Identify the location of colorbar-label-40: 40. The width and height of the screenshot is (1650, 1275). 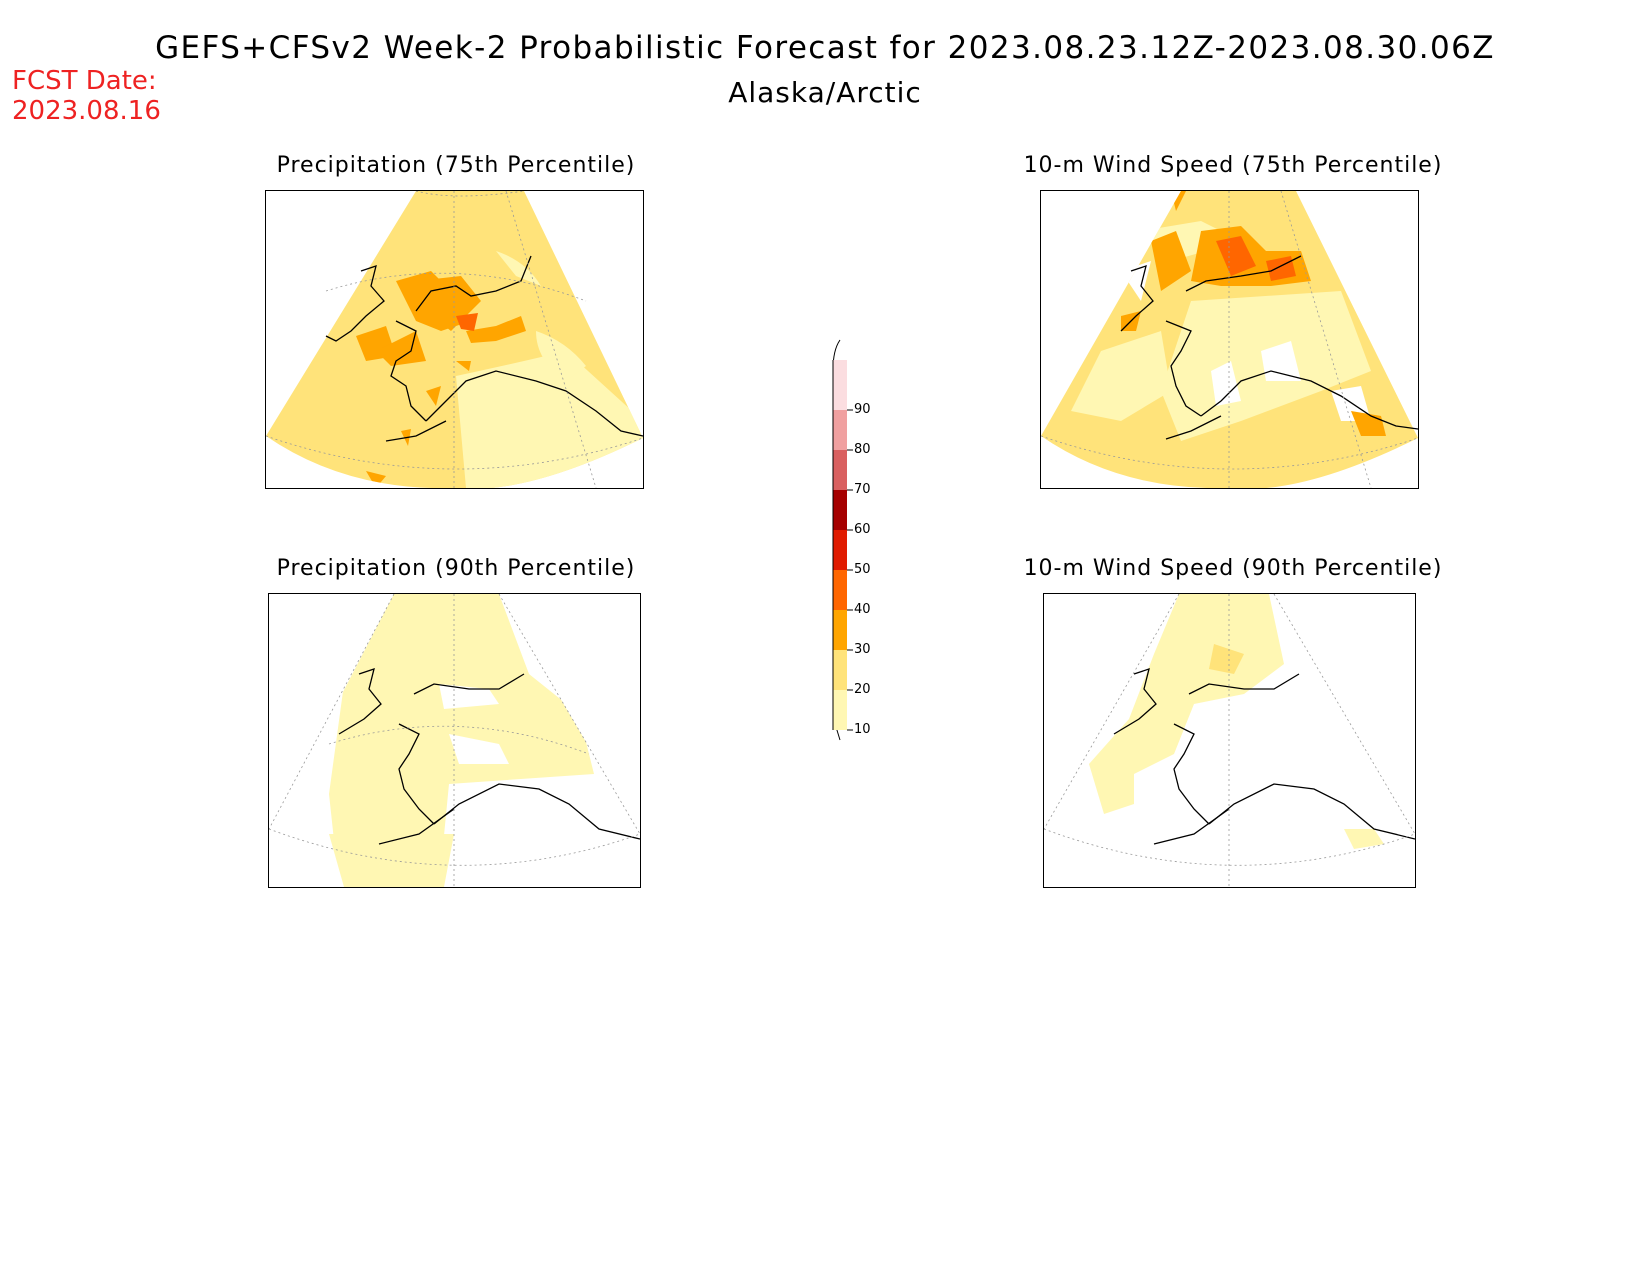
(862, 609).